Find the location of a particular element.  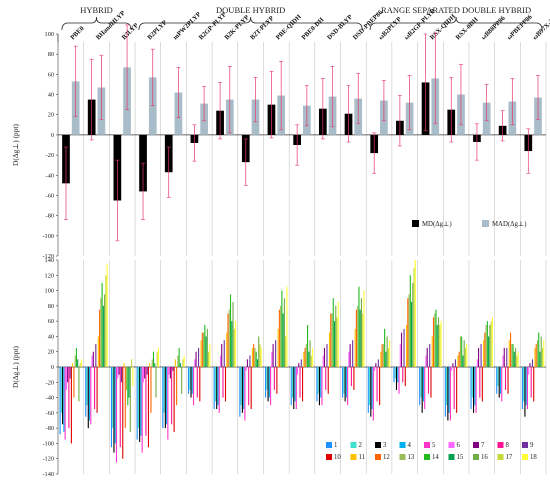

top-bar-mad is located at coordinates (152, 106).